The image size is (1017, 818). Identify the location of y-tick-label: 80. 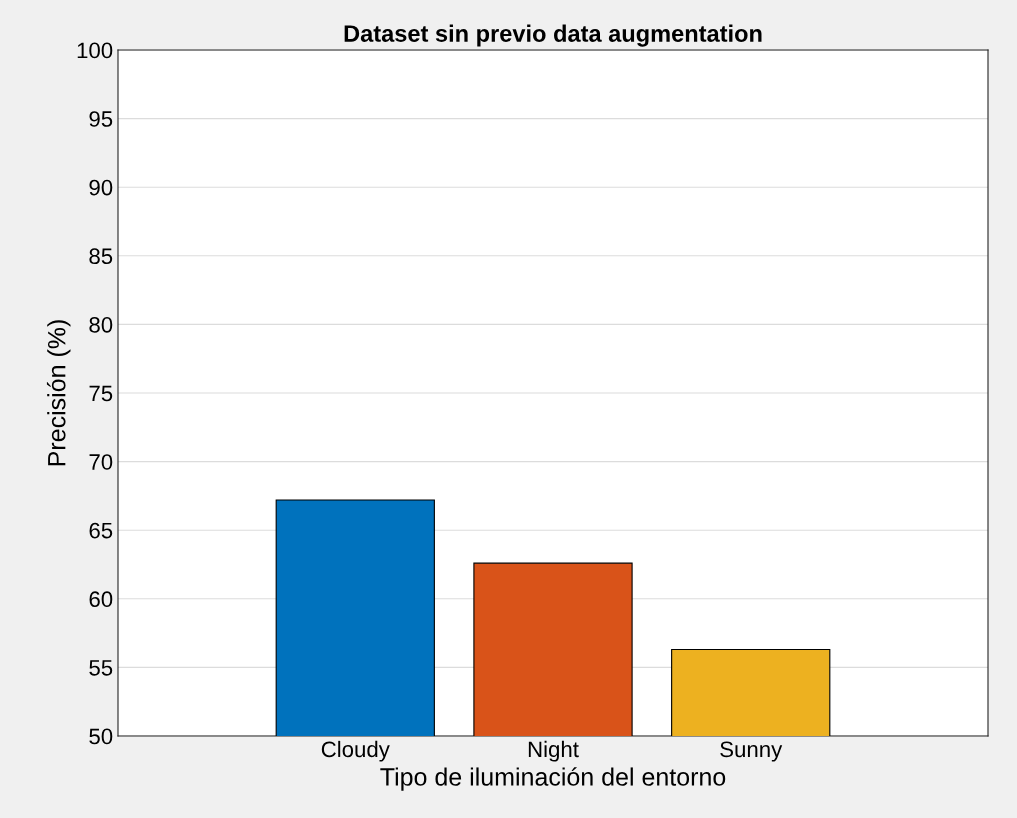
(101, 324).